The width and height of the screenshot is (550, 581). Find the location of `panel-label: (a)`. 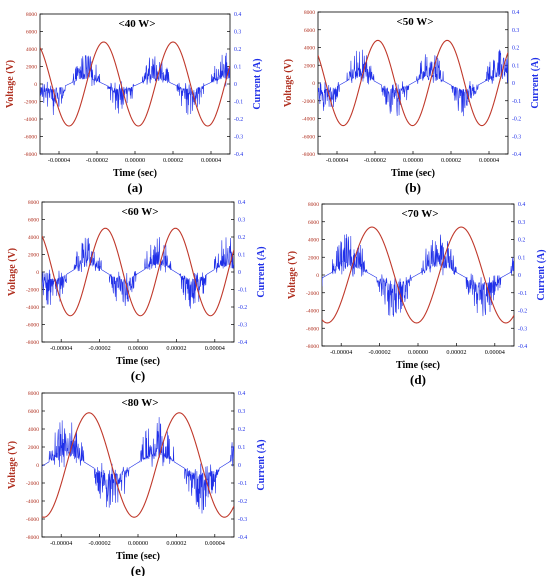

panel-label: (a) is located at coordinates (134, 187).